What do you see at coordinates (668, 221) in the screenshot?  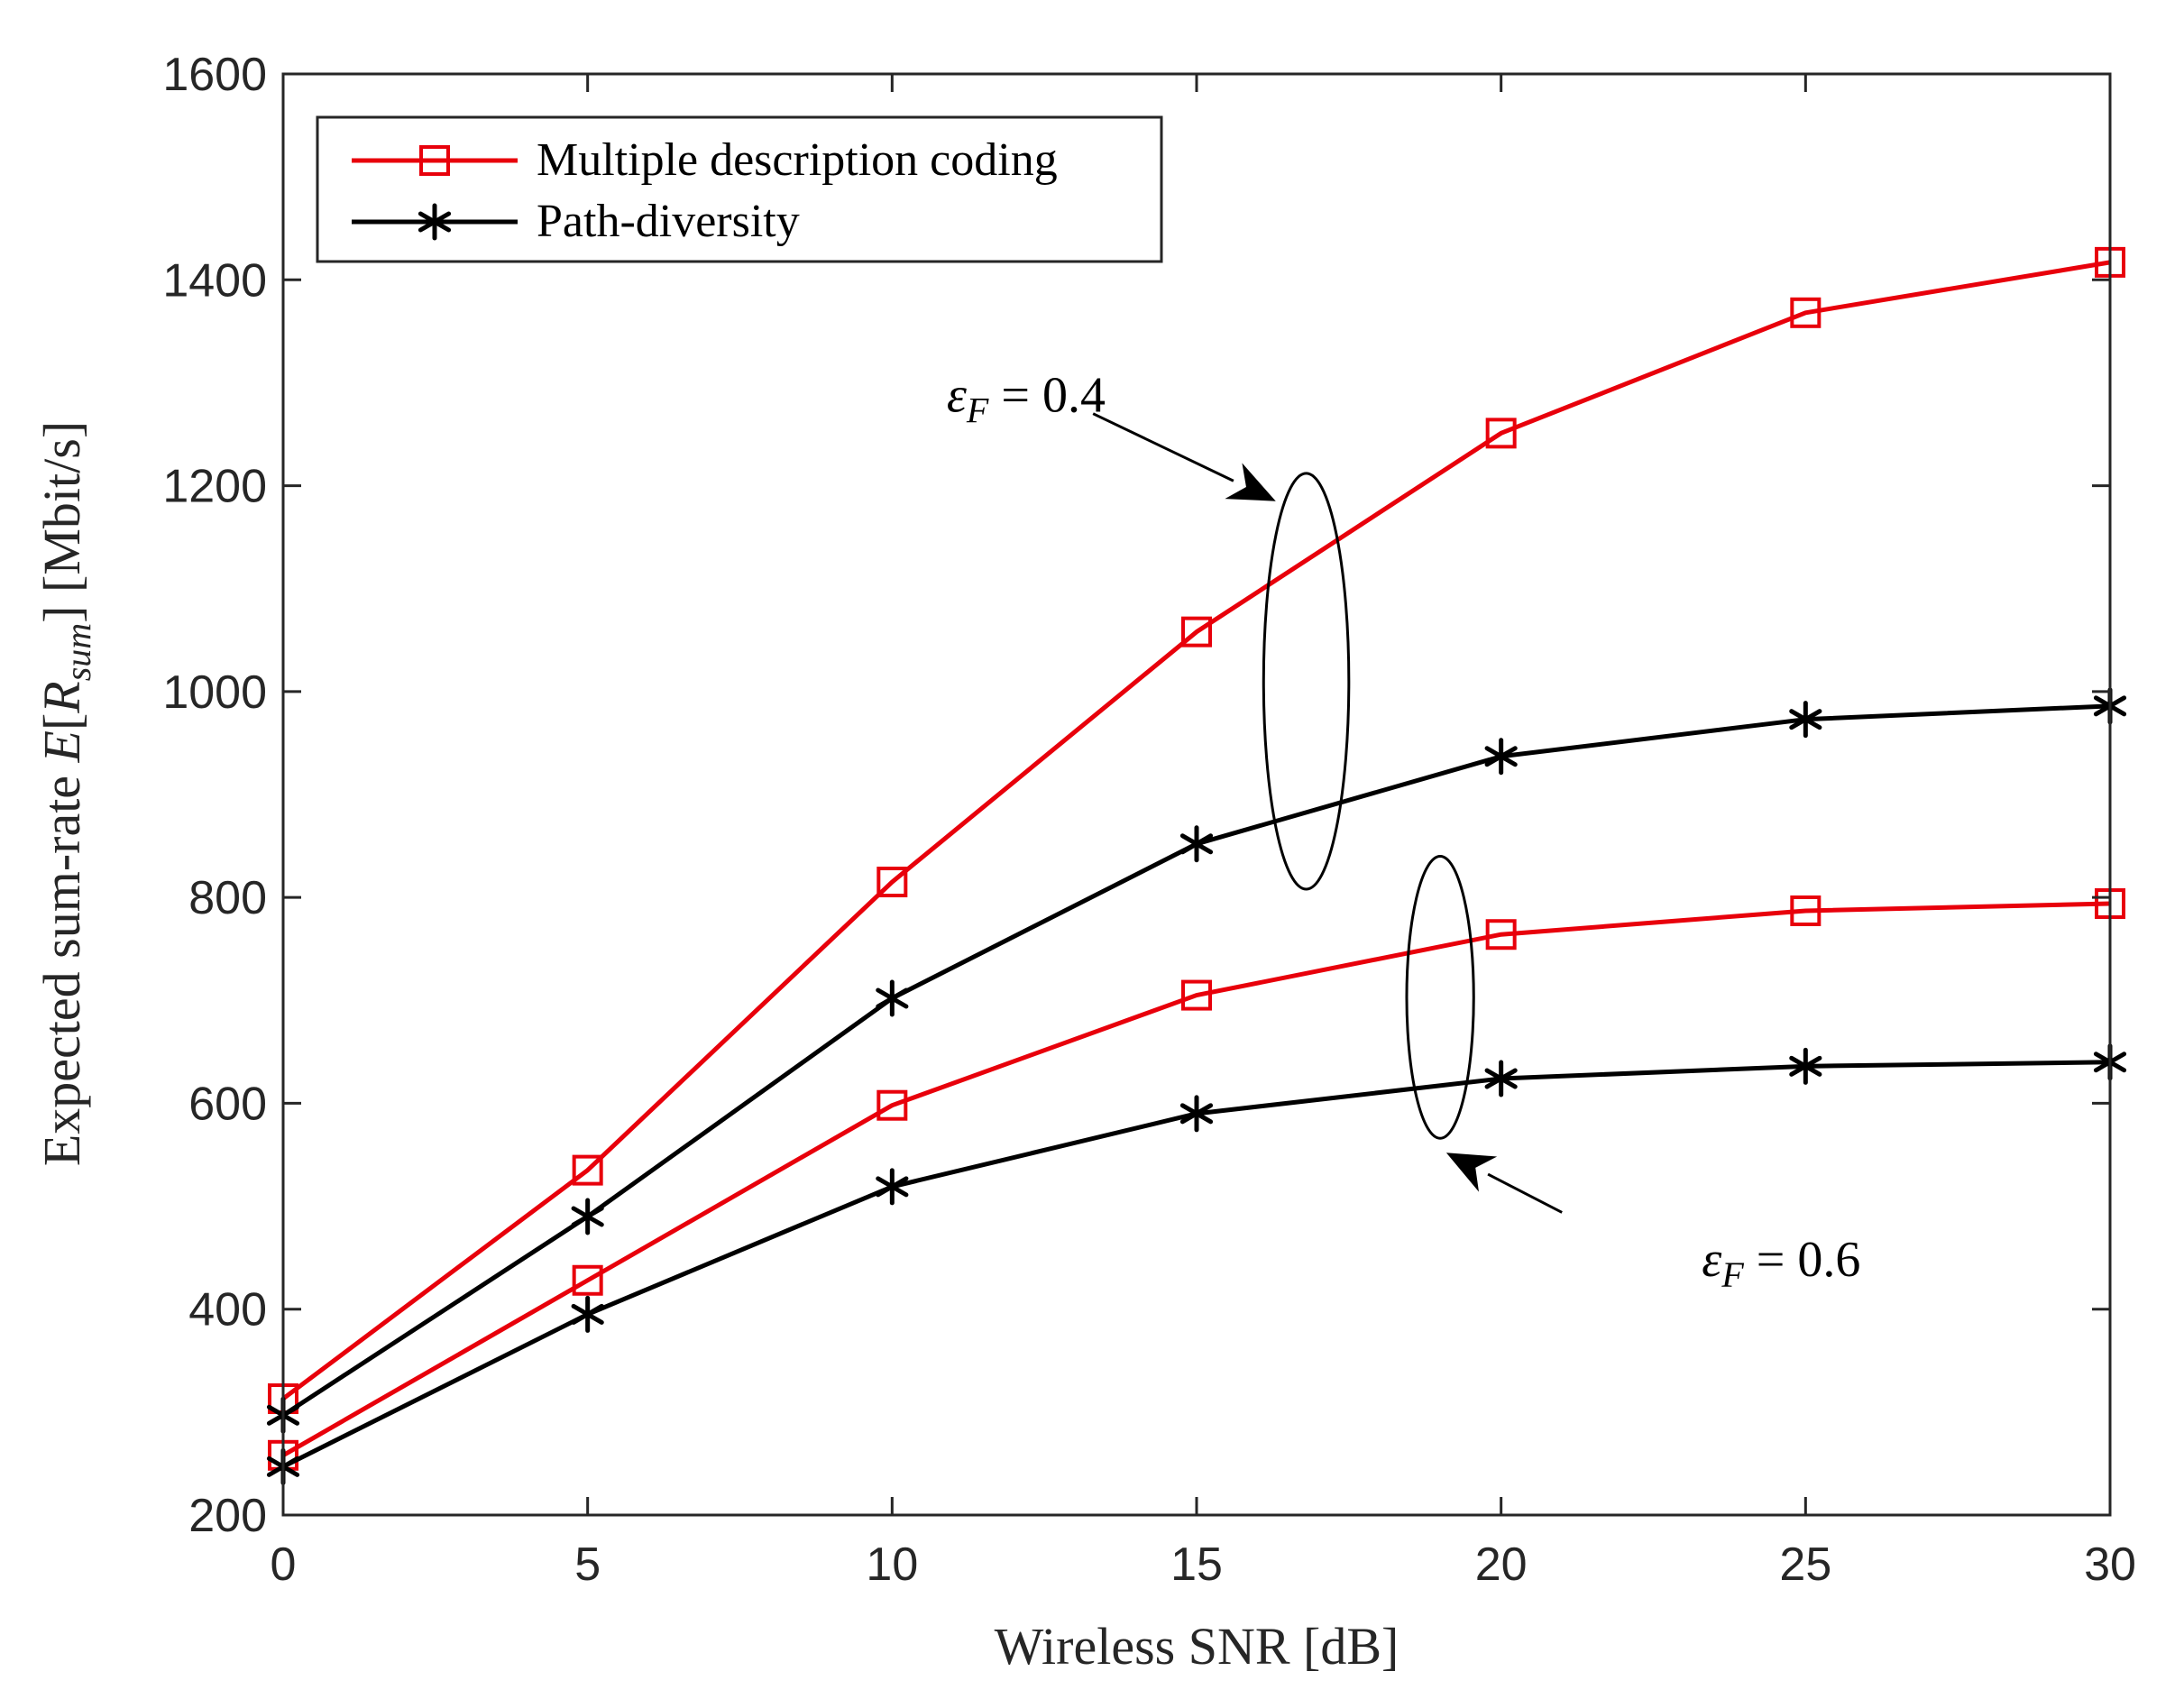 I see `legend-label-path-diversity: Path-diversity` at bounding box center [668, 221].